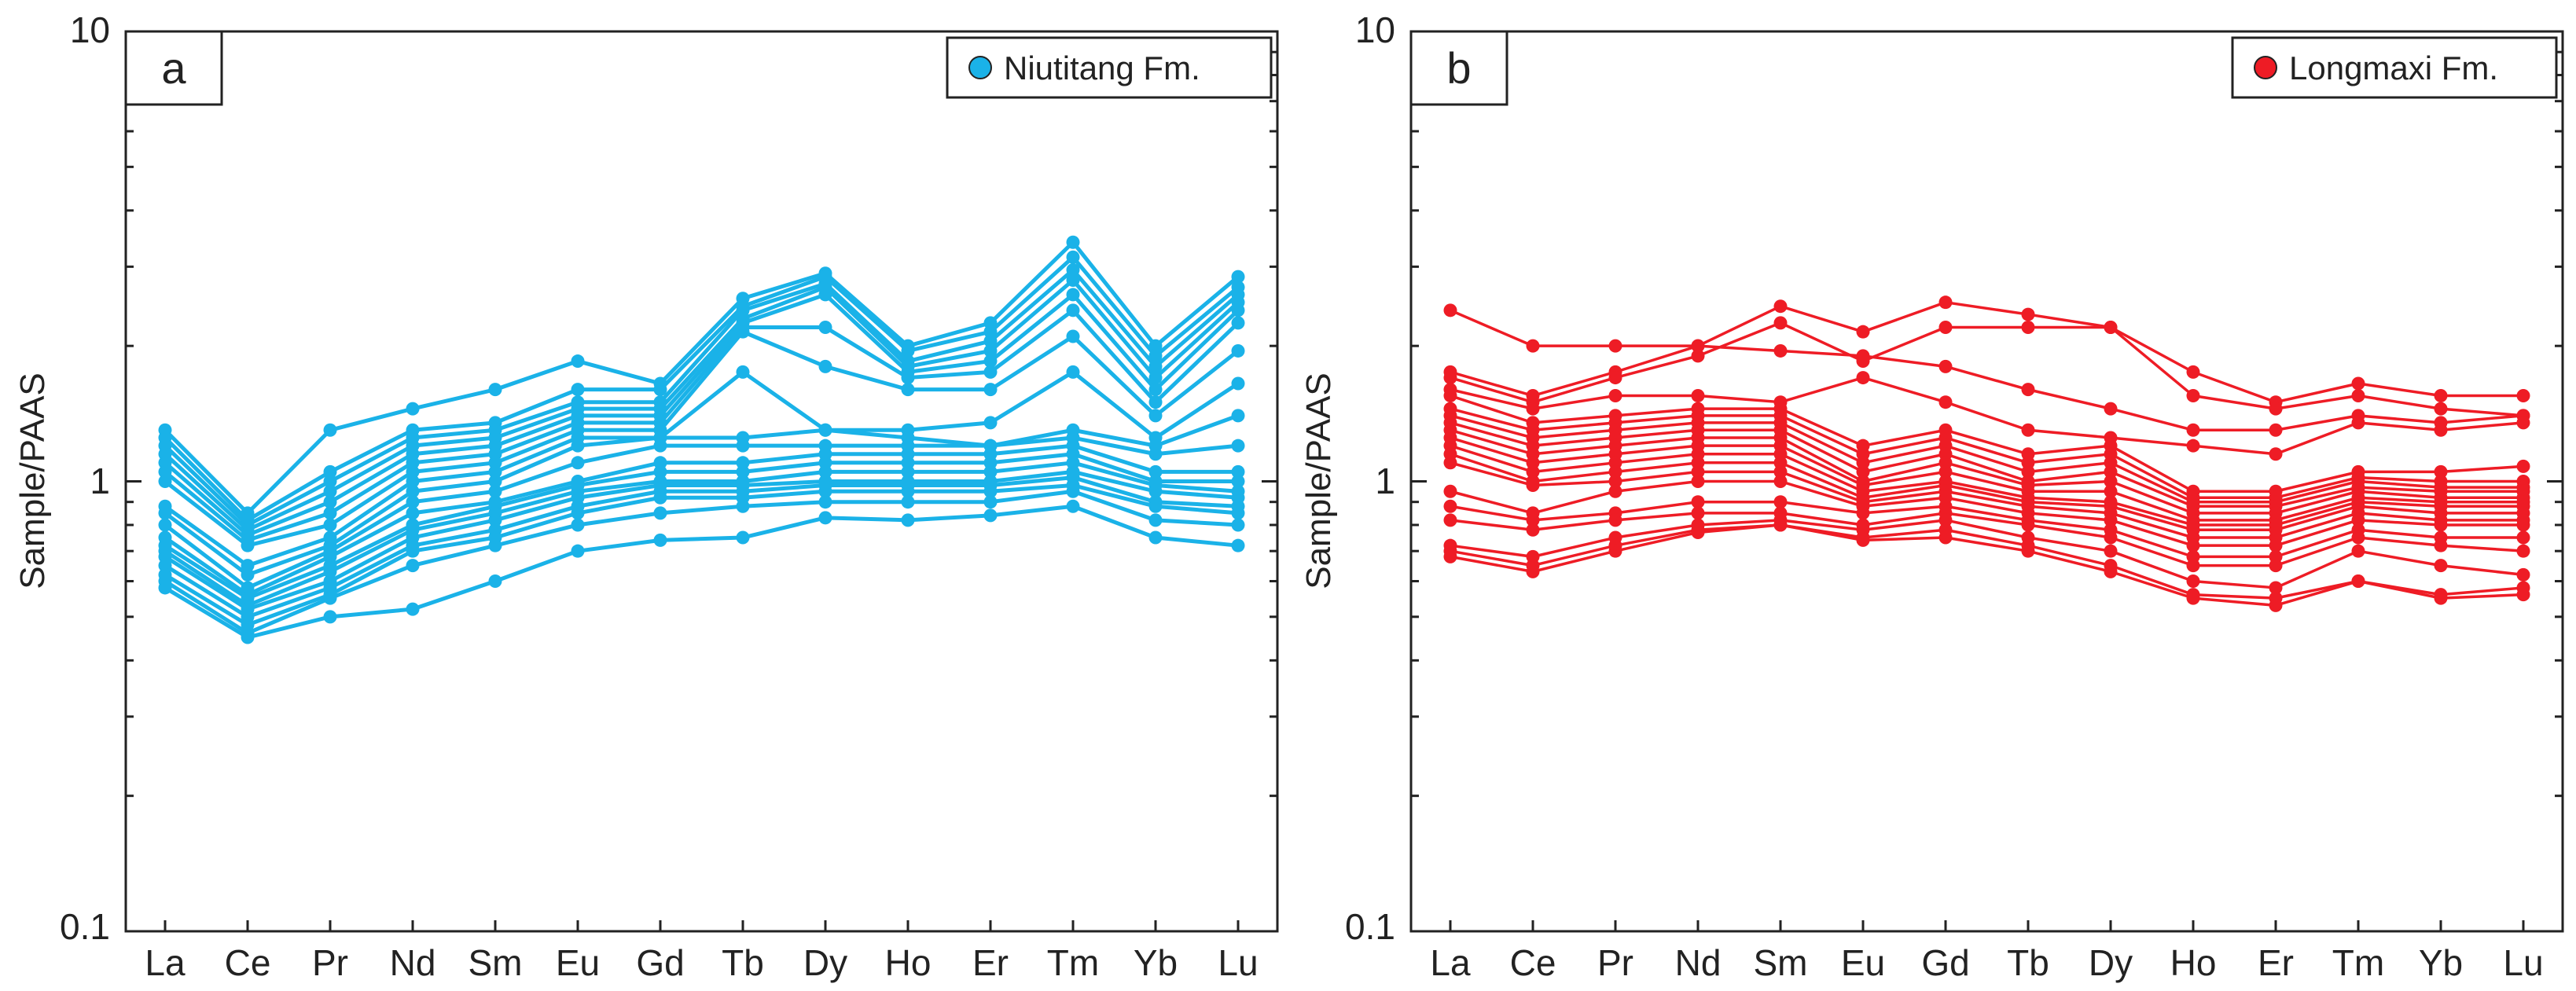 This screenshot has width=2576, height=991. What do you see at coordinates (1156, 962) in the screenshot?
I see `panel-a-xlabel-yb: Yb` at bounding box center [1156, 962].